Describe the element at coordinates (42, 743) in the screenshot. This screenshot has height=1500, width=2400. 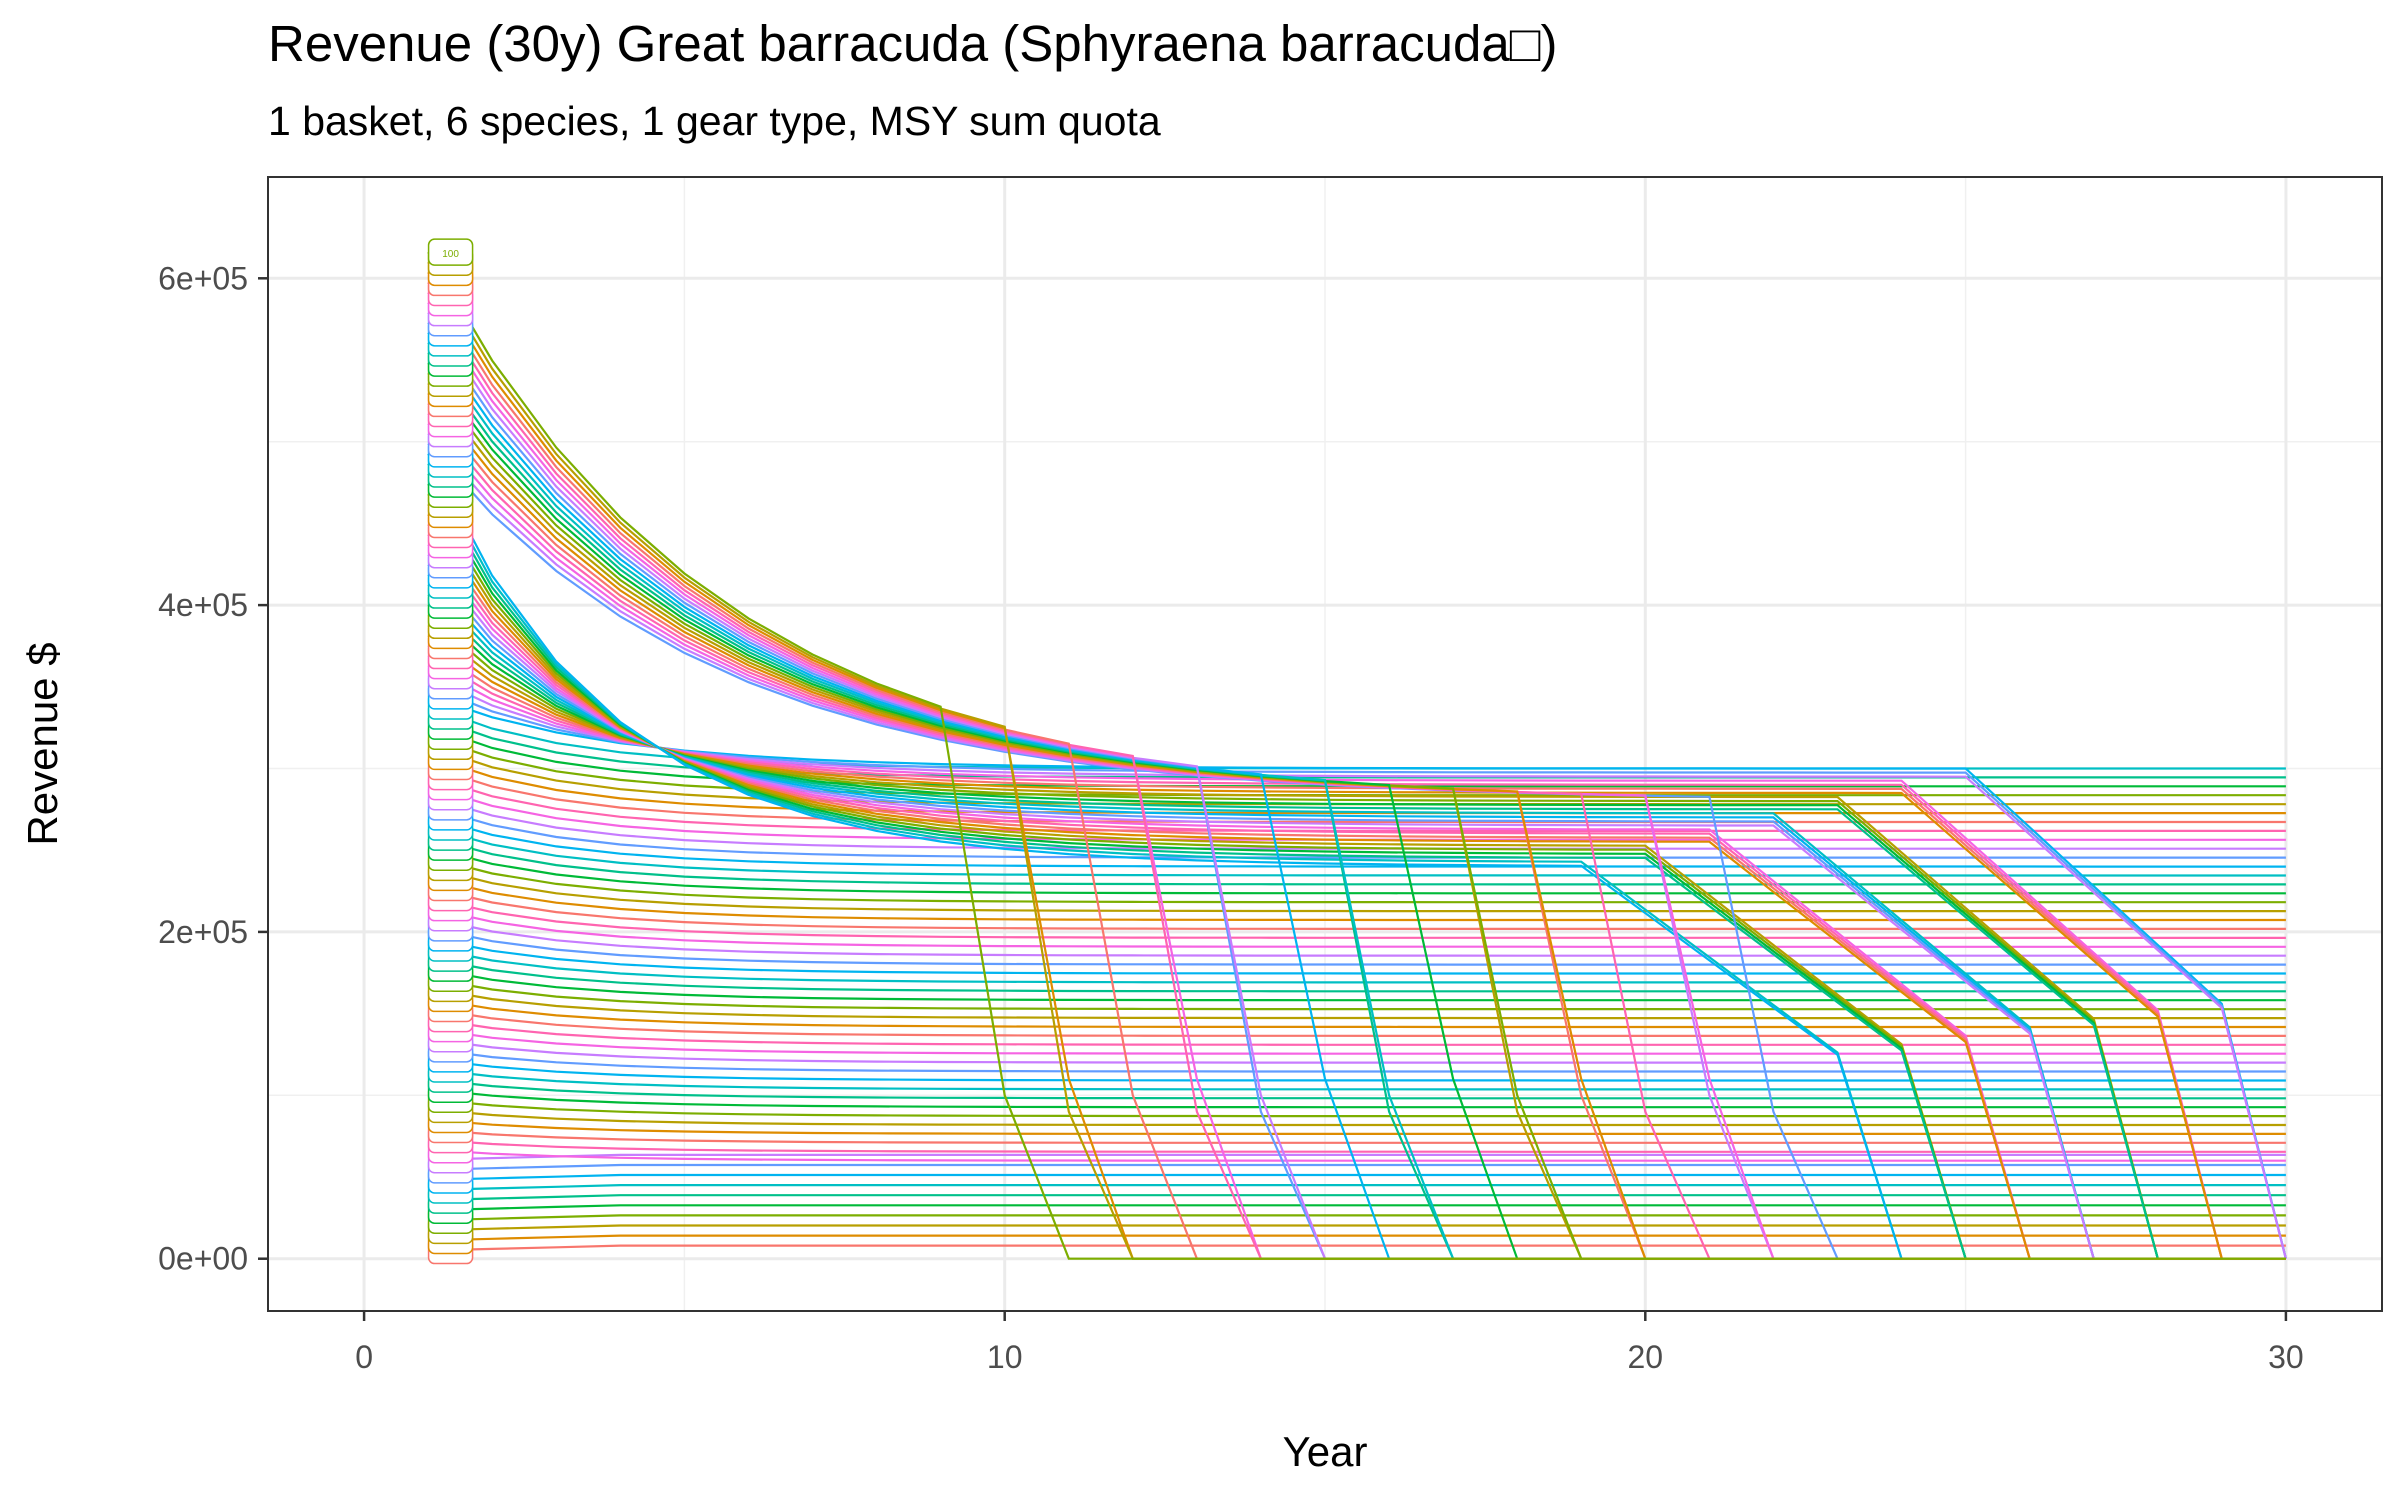
I see `y-axis-title: Revenue $` at that location.